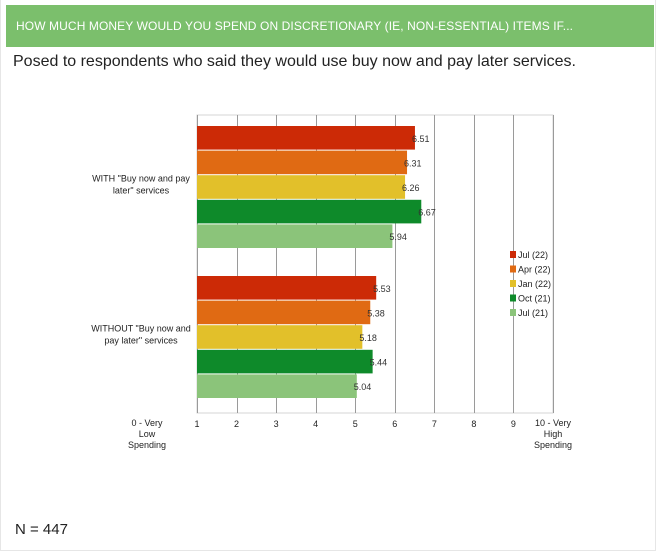 This screenshot has height=555, width=660. I want to click on x-tick-label: 4, so click(315, 424).